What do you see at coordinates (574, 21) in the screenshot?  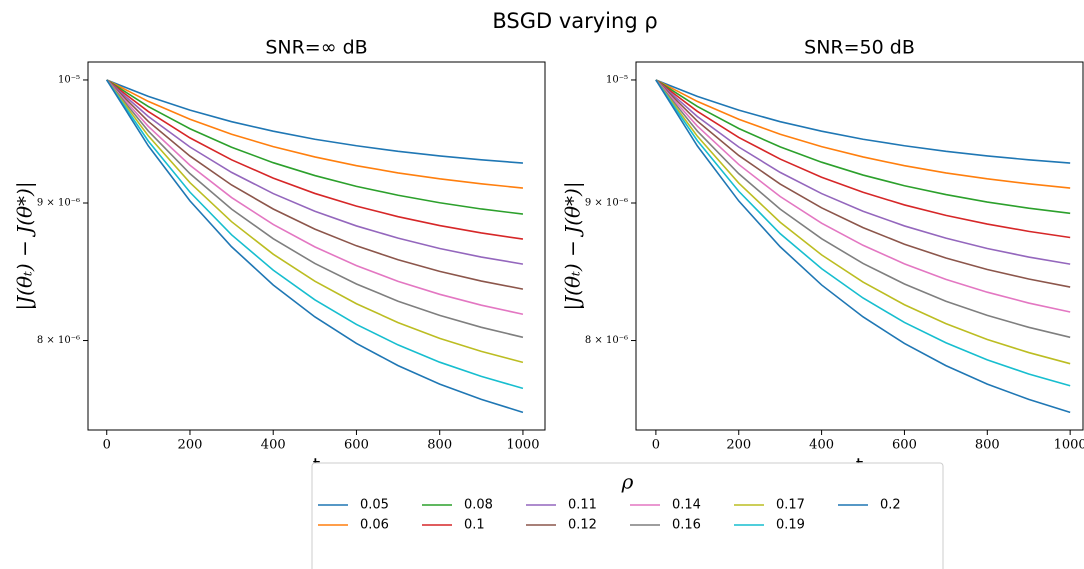 I see `figure-title: BSGD varying ρ` at bounding box center [574, 21].